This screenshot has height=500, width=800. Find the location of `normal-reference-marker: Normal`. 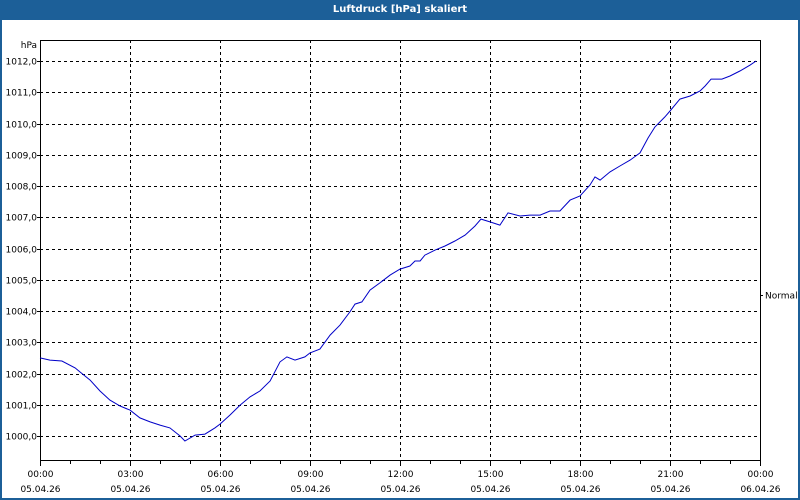

normal-reference-marker: Normal is located at coordinates (779, 297).